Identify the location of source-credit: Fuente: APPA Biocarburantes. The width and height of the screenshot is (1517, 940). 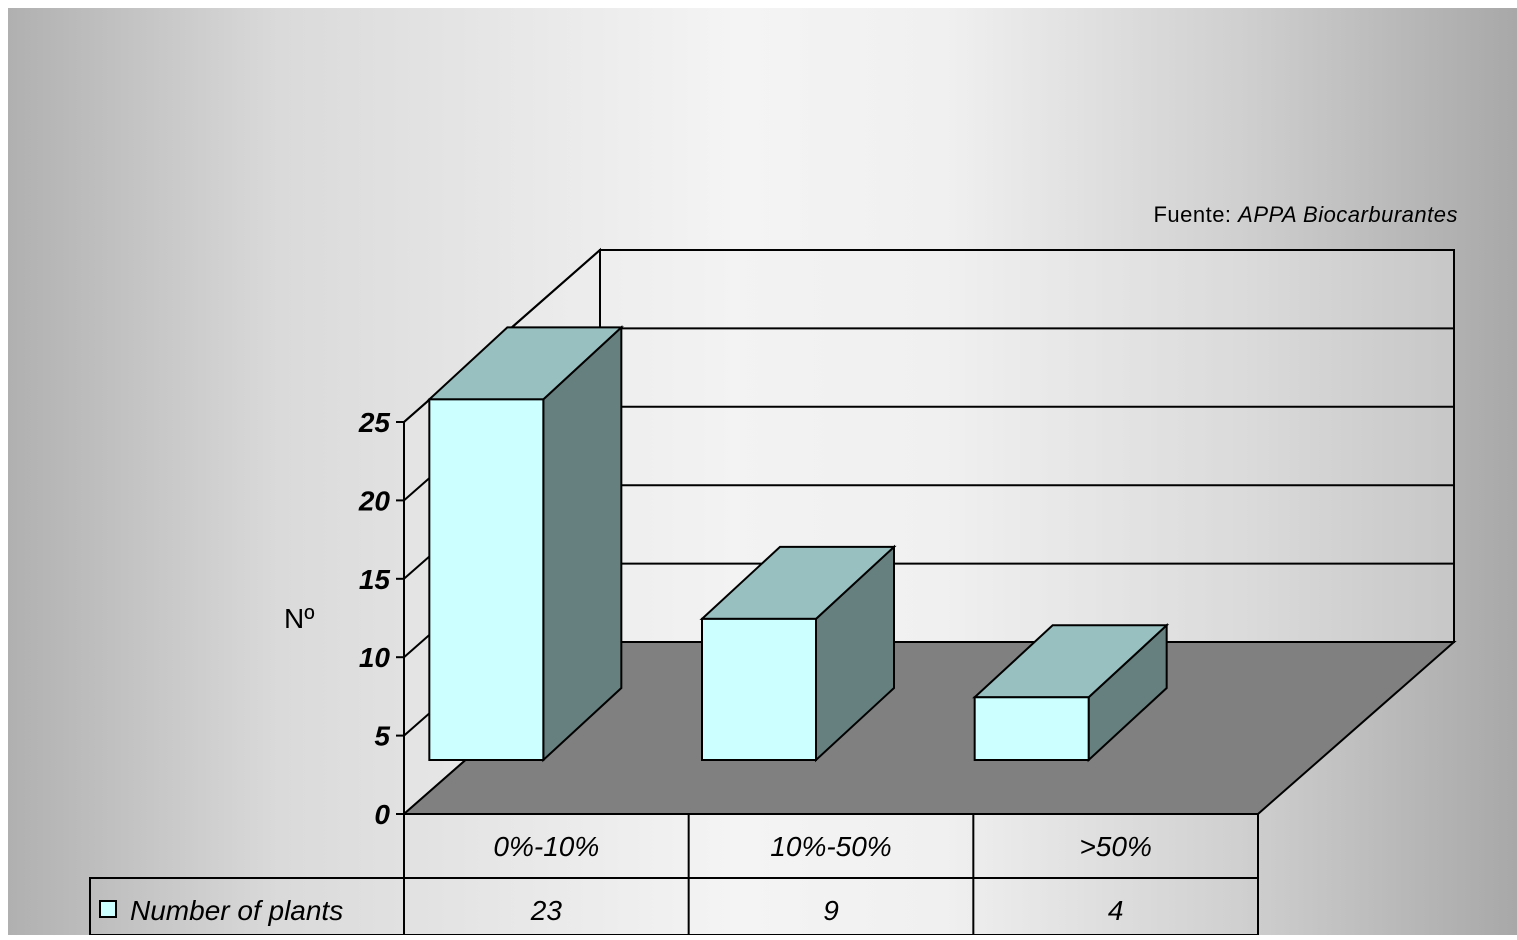
(1305, 214).